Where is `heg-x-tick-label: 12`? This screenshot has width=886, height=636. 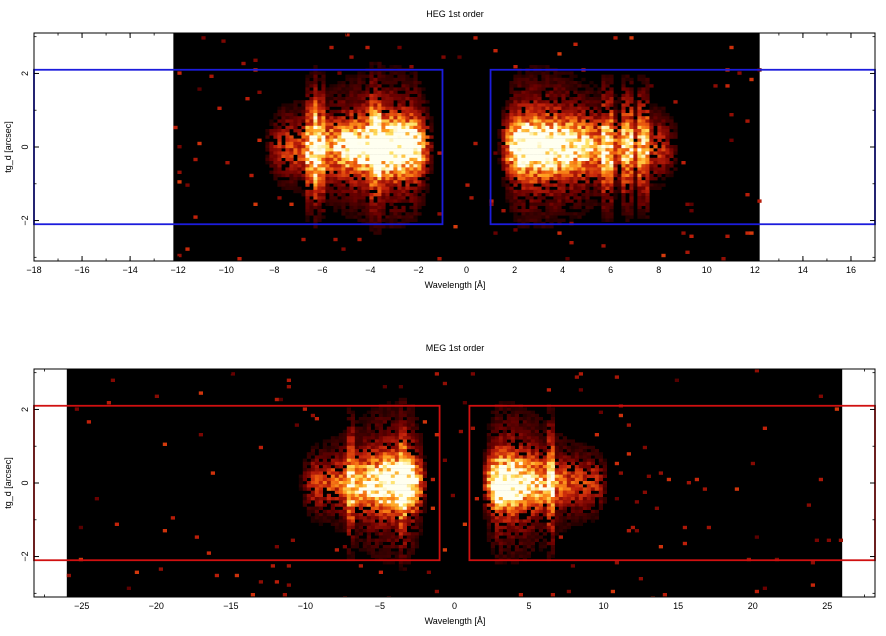 heg-x-tick-label: 12 is located at coordinates (755, 270).